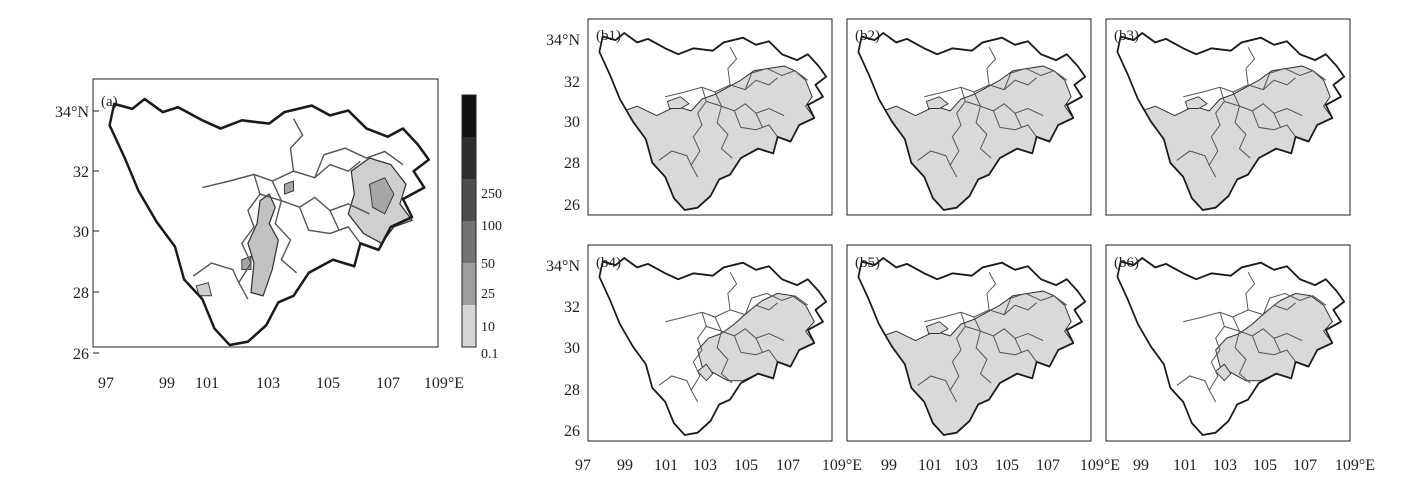 The image size is (1413, 483). What do you see at coordinates (1228, 117) in the screenshot?
I see `panel-b3: (b3)` at bounding box center [1228, 117].